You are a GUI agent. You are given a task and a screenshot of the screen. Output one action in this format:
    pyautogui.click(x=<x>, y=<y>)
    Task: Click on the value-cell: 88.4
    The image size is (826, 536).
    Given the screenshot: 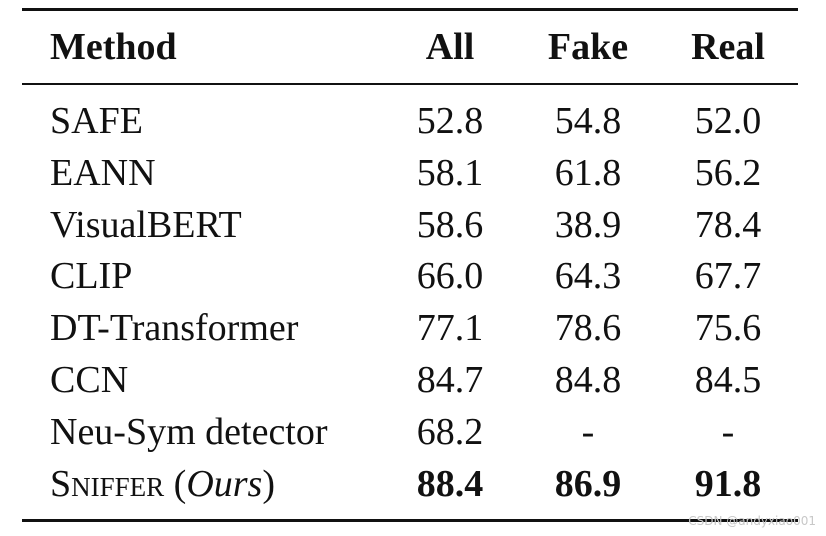 What is the action you would take?
    pyautogui.click(x=450, y=483)
    